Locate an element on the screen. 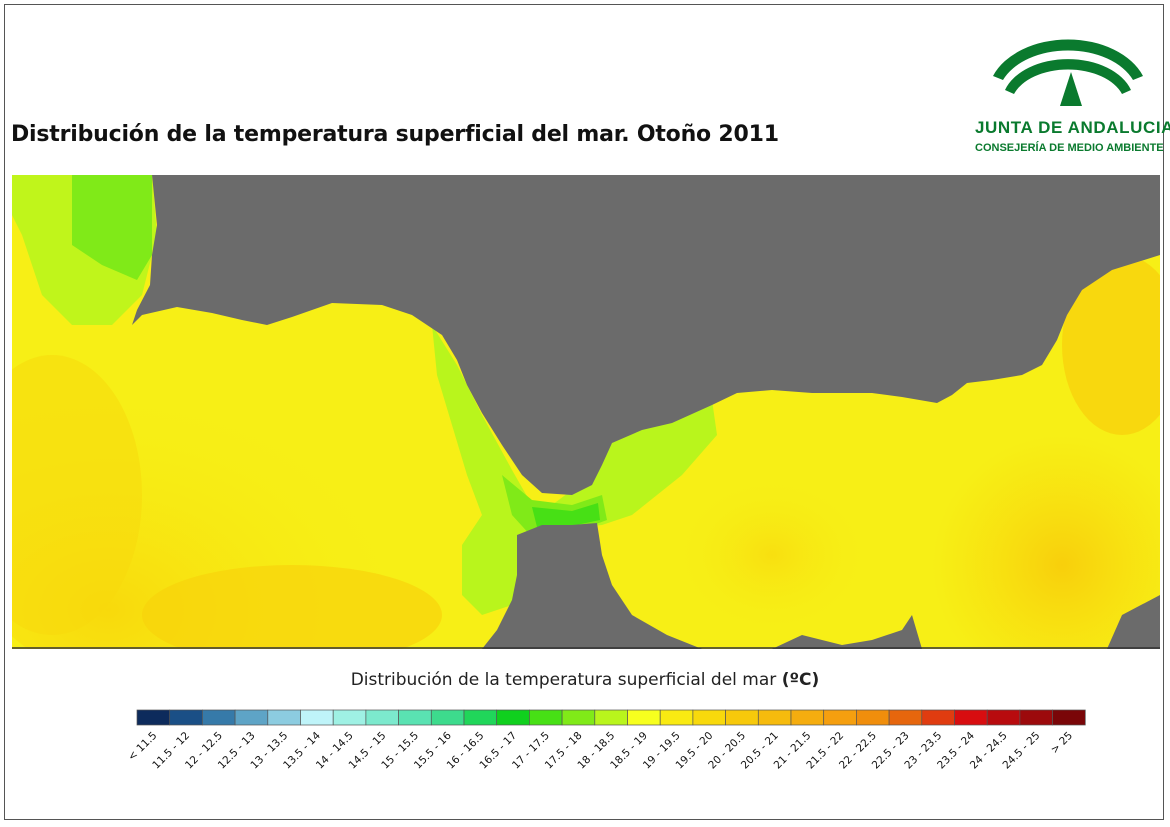 The height and width of the screenshot is (827, 1170). logo-name: JUNTA DE ANDALUCIA is located at coordinates (1072, 127).